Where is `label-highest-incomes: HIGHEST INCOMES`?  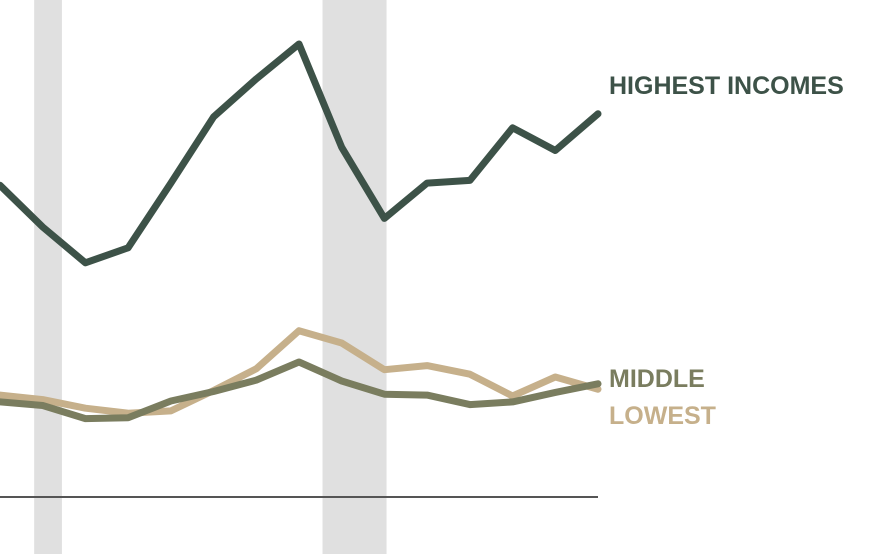 label-highest-incomes: HIGHEST INCOMES is located at coordinates (726, 86).